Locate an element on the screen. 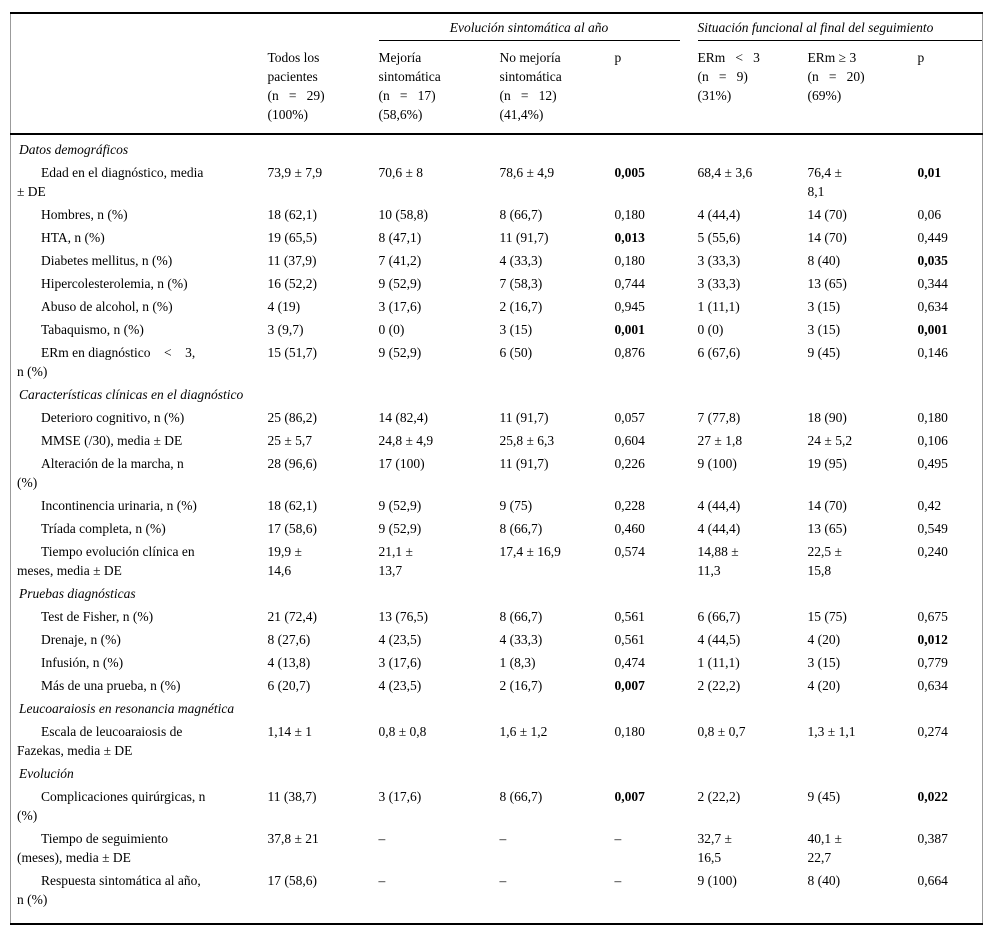 Image resolution: width=992 pixels, height=925 pixels. cell-todos: 1,14 ± 1 is located at coordinates (290, 731).